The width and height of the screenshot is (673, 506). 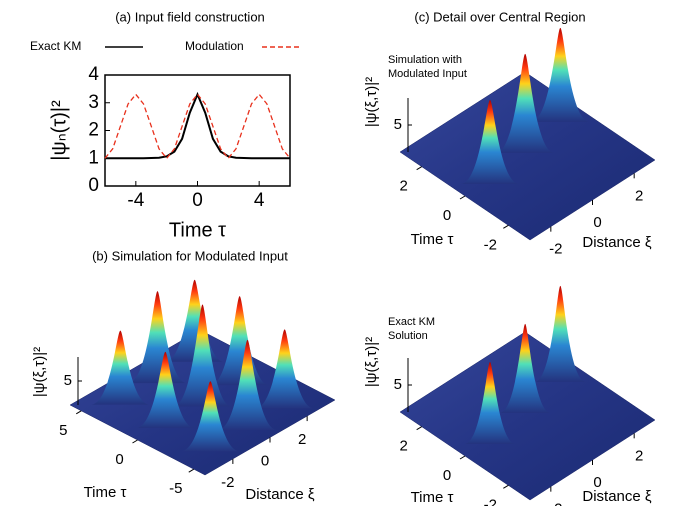 What do you see at coordinates (214, 46) in the screenshot?
I see `legend-label: Modulation` at bounding box center [214, 46].